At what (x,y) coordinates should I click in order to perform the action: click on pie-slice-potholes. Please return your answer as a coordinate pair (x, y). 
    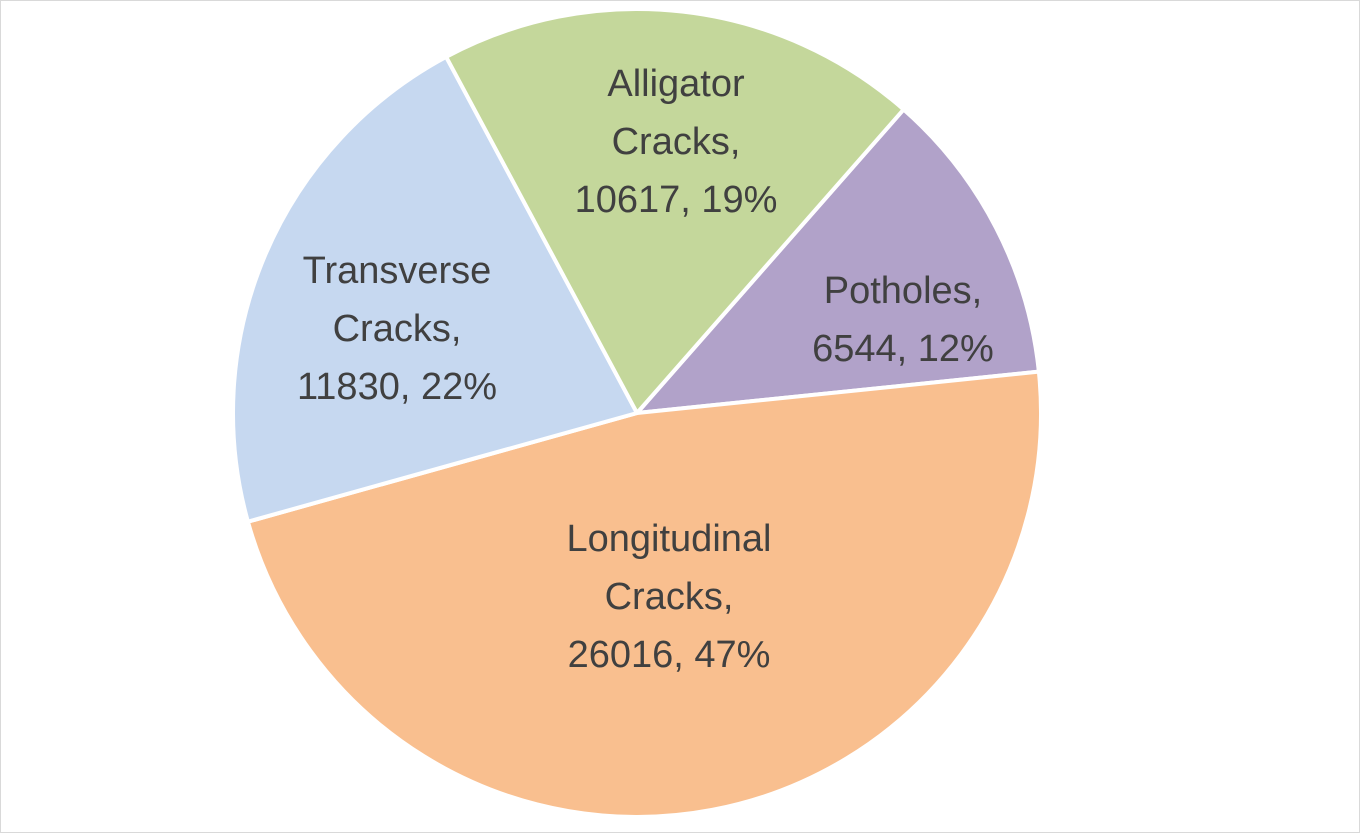
    Looking at the image, I should click on (838, 261).